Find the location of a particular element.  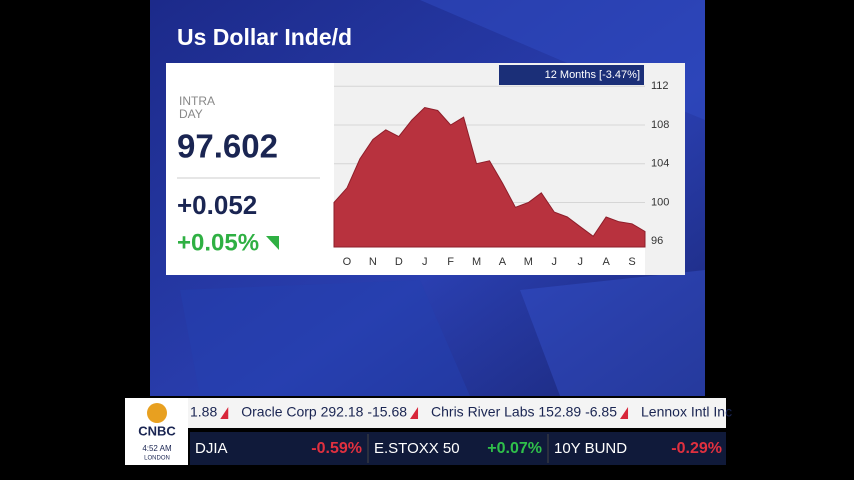

quote-label: INTRA is located at coordinates (197, 101).